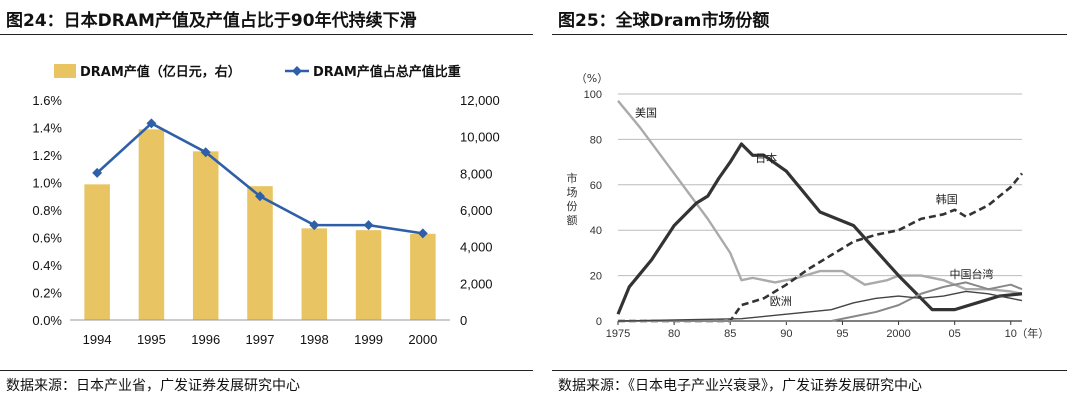 The height and width of the screenshot is (406, 1067). What do you see at coordinates (809, 34) in the screenshot?
I see `right-title-rule` at bounding box center [809, 34].